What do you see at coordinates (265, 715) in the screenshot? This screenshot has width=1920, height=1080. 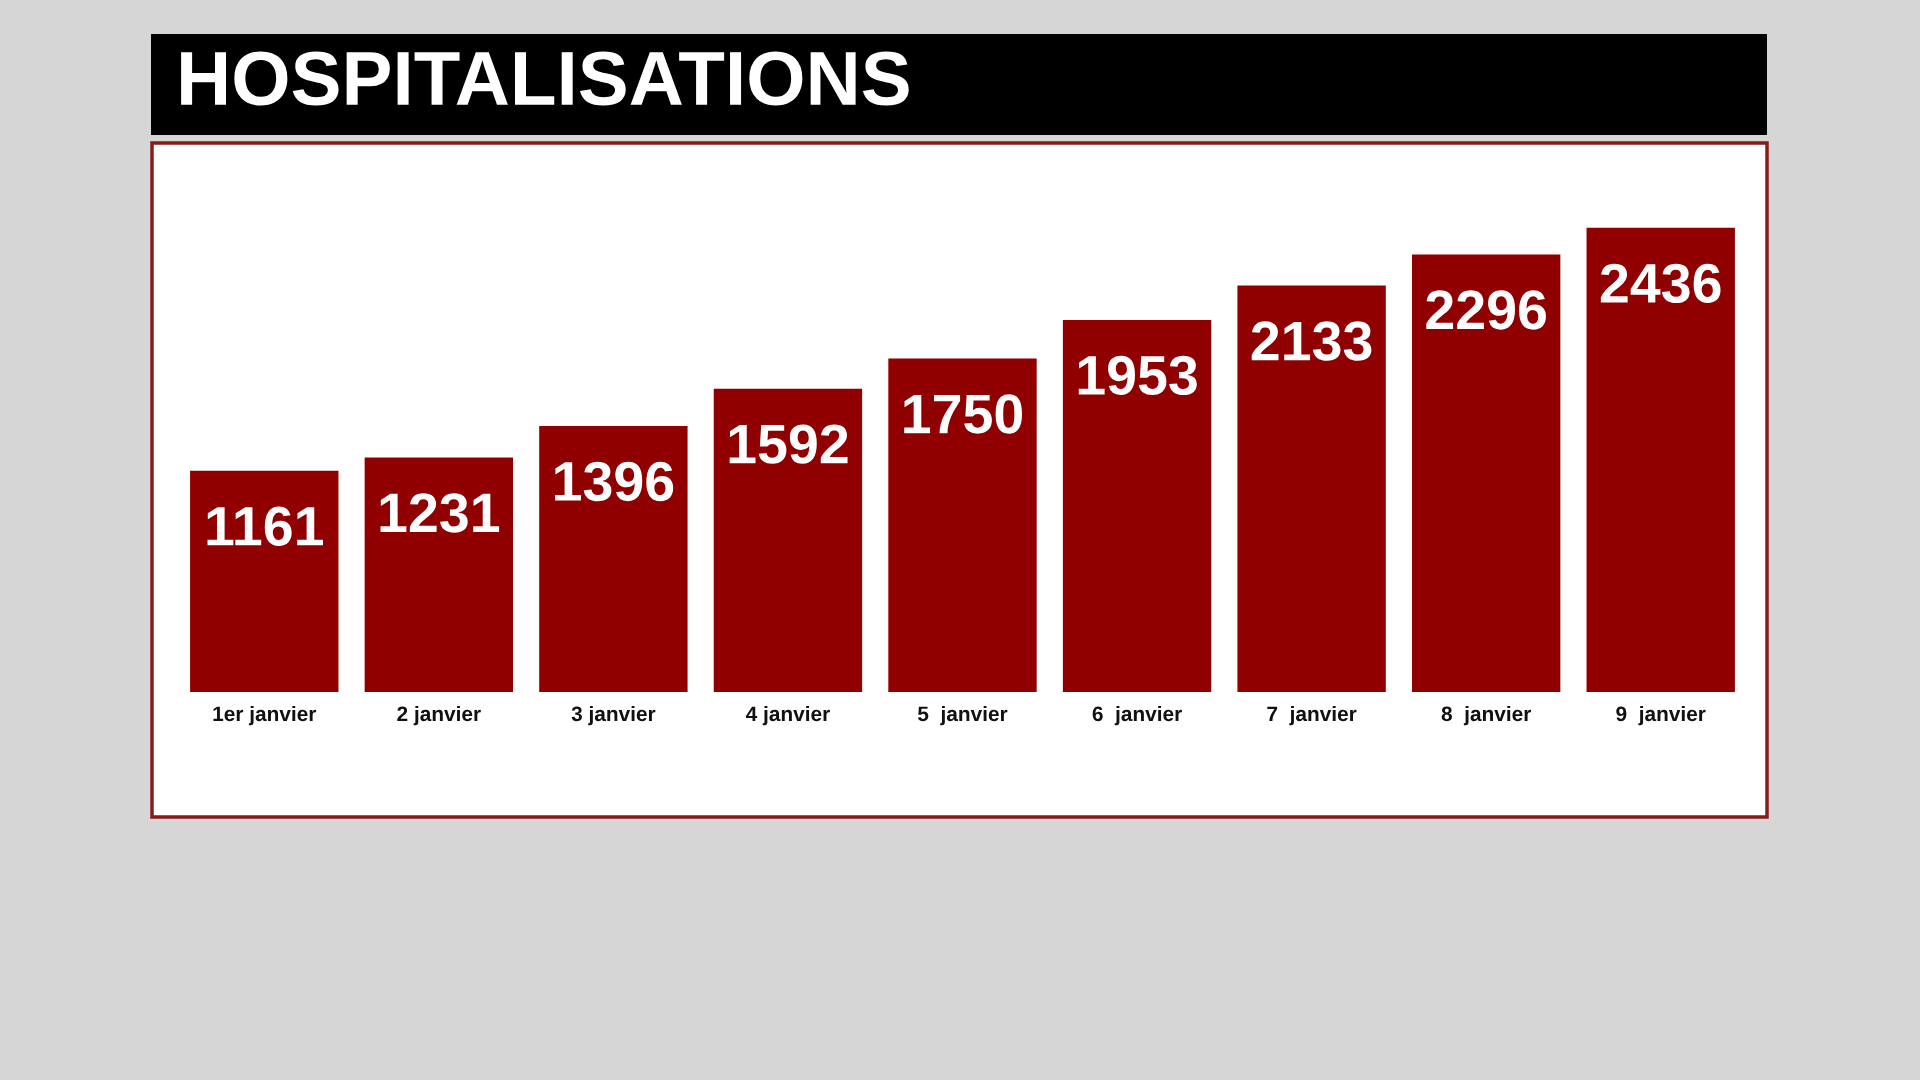 I see `x-tick-label: 1er janvier` at bounding box center [265, 715].